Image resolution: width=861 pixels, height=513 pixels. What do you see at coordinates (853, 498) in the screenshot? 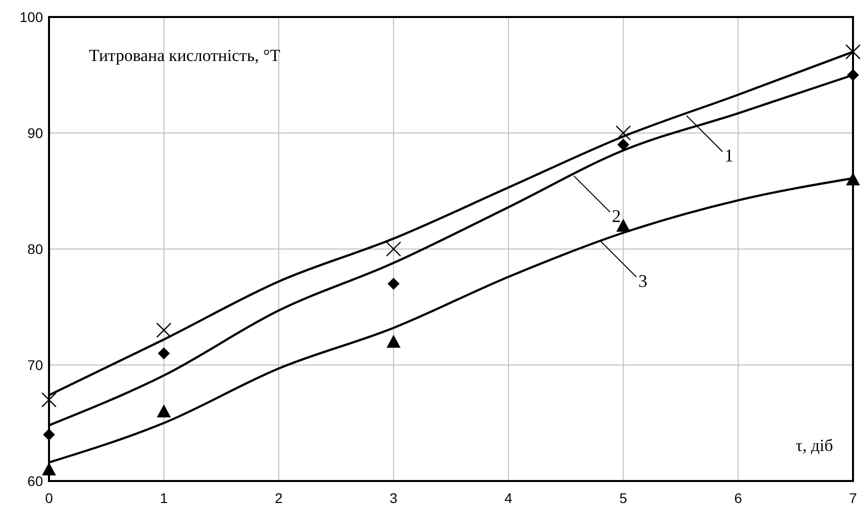
I see `x-tick-label: 7` at bounding box center [853, 498].